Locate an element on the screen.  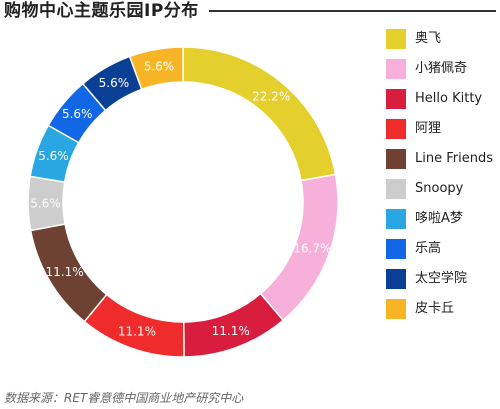
slice-data-label: 22.2% is located at coordinates (271, 96).